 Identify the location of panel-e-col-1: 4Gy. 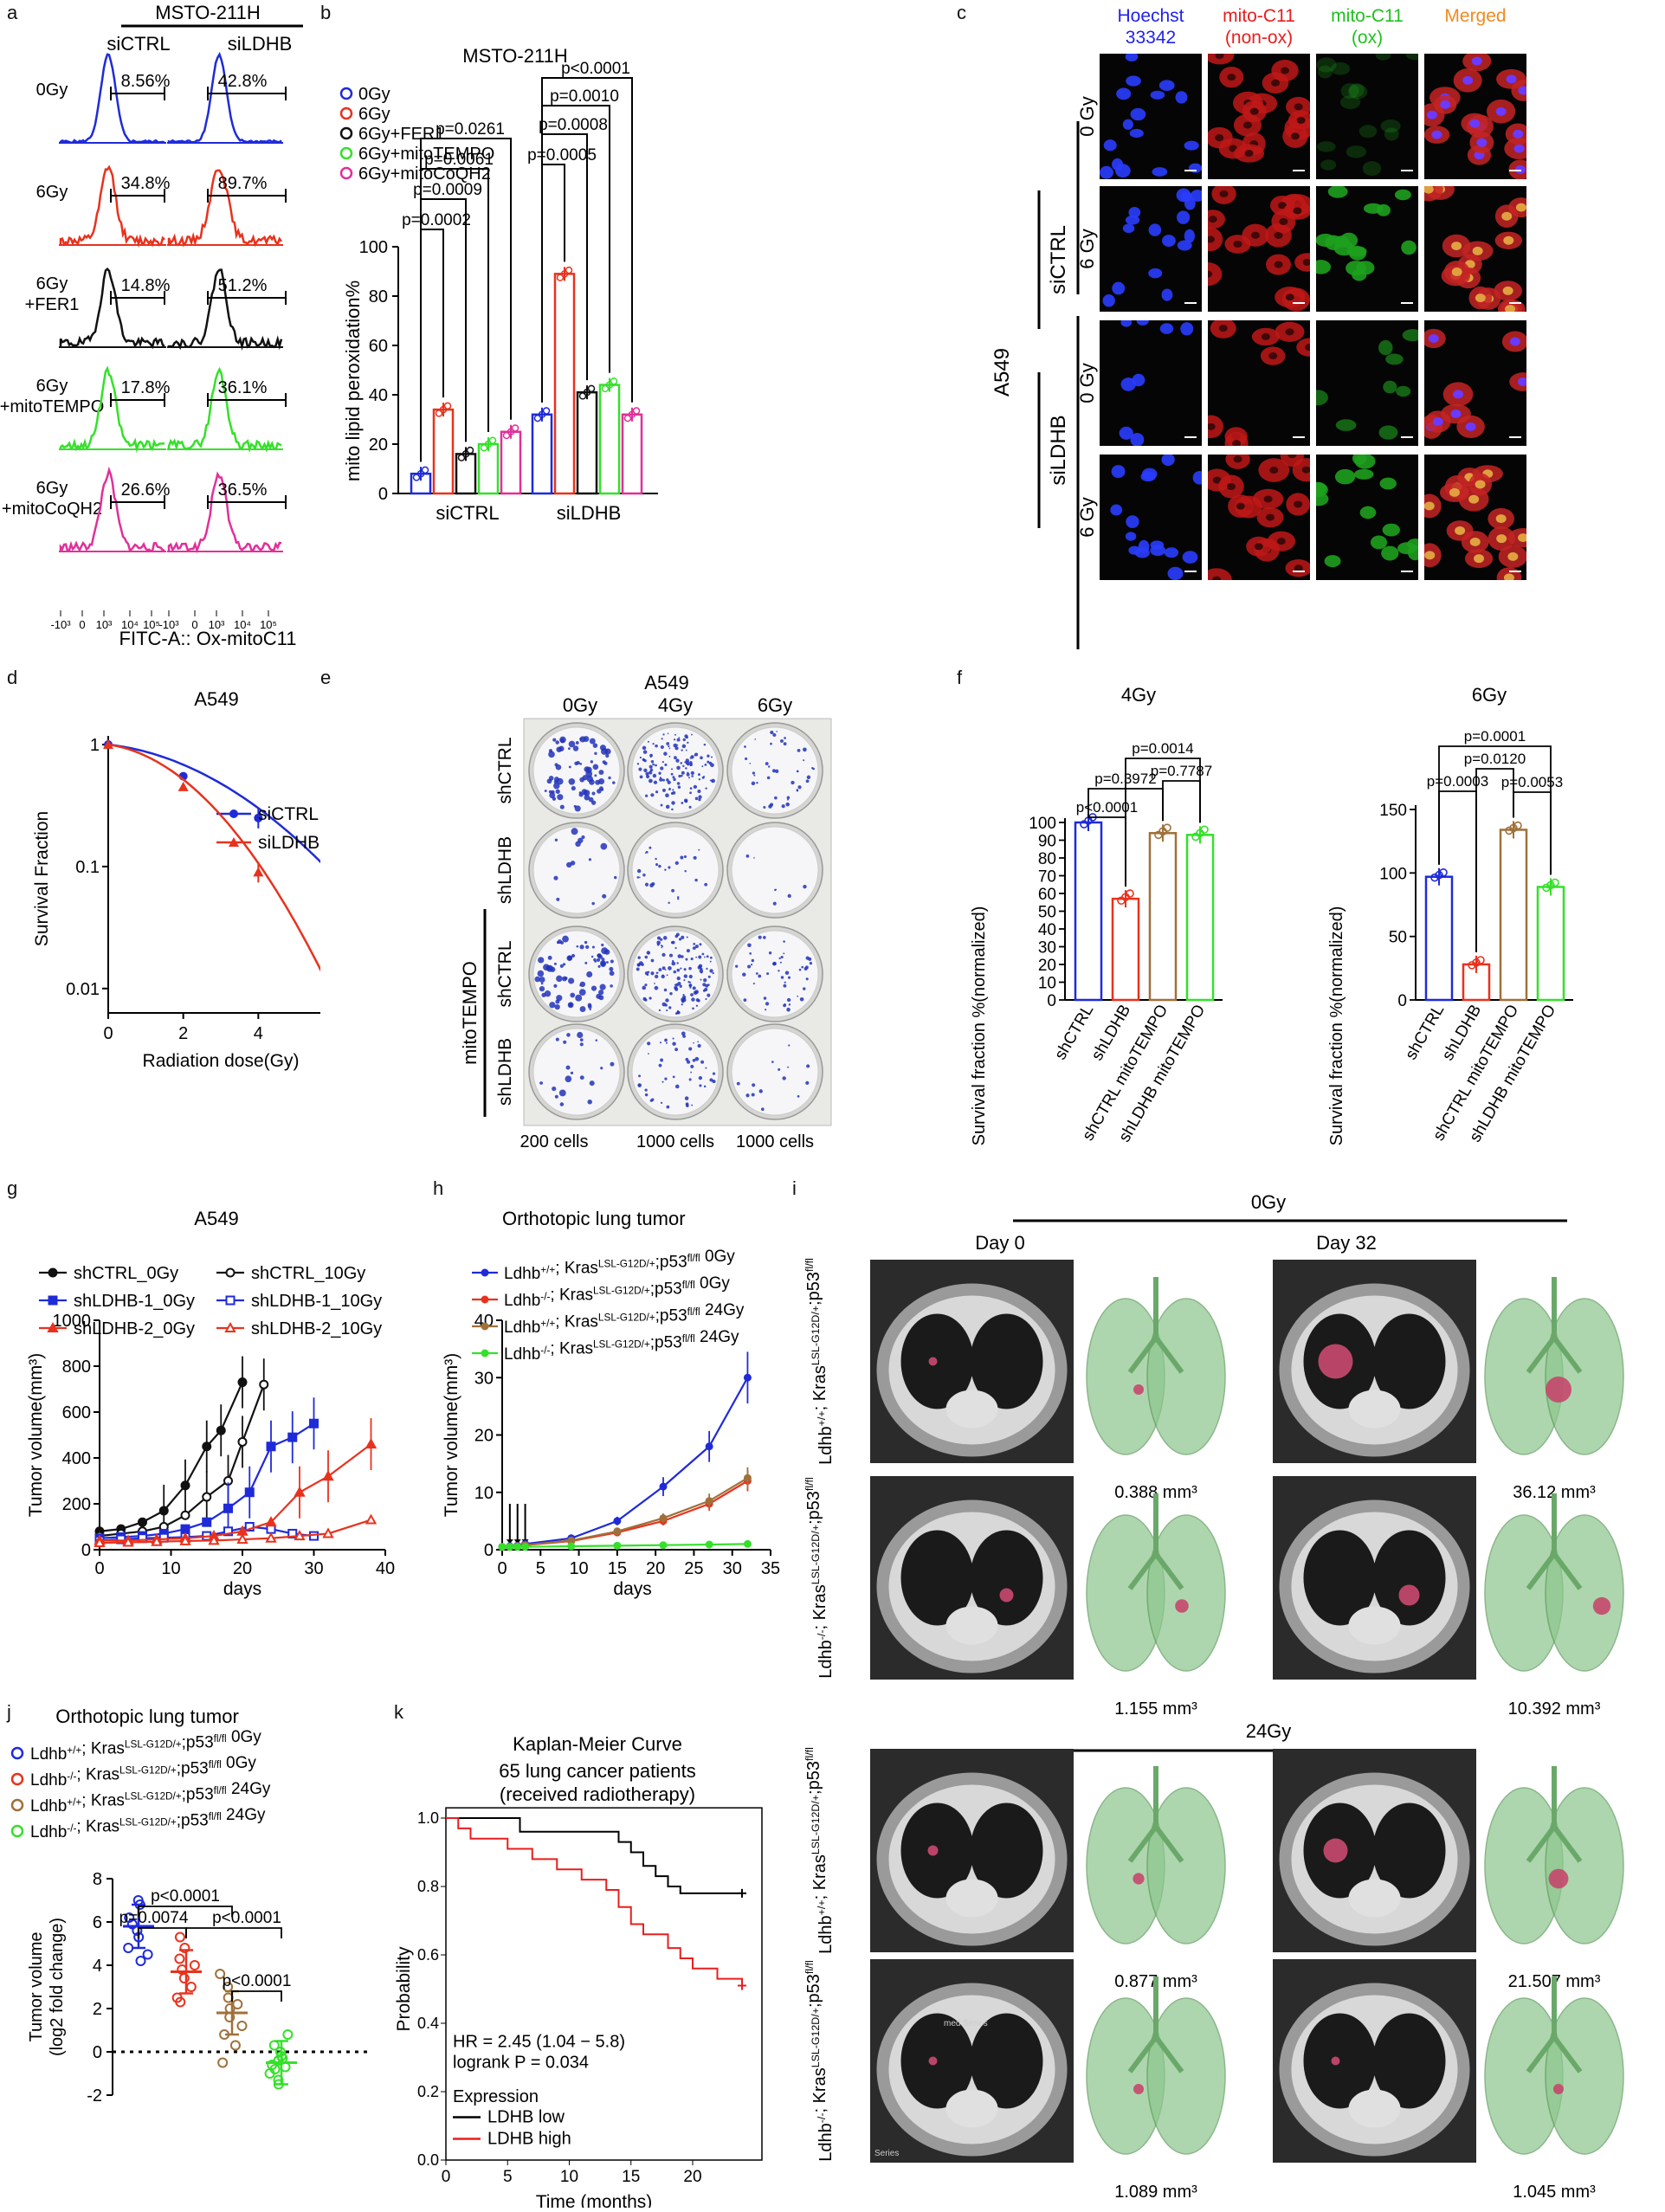
(675, 705).